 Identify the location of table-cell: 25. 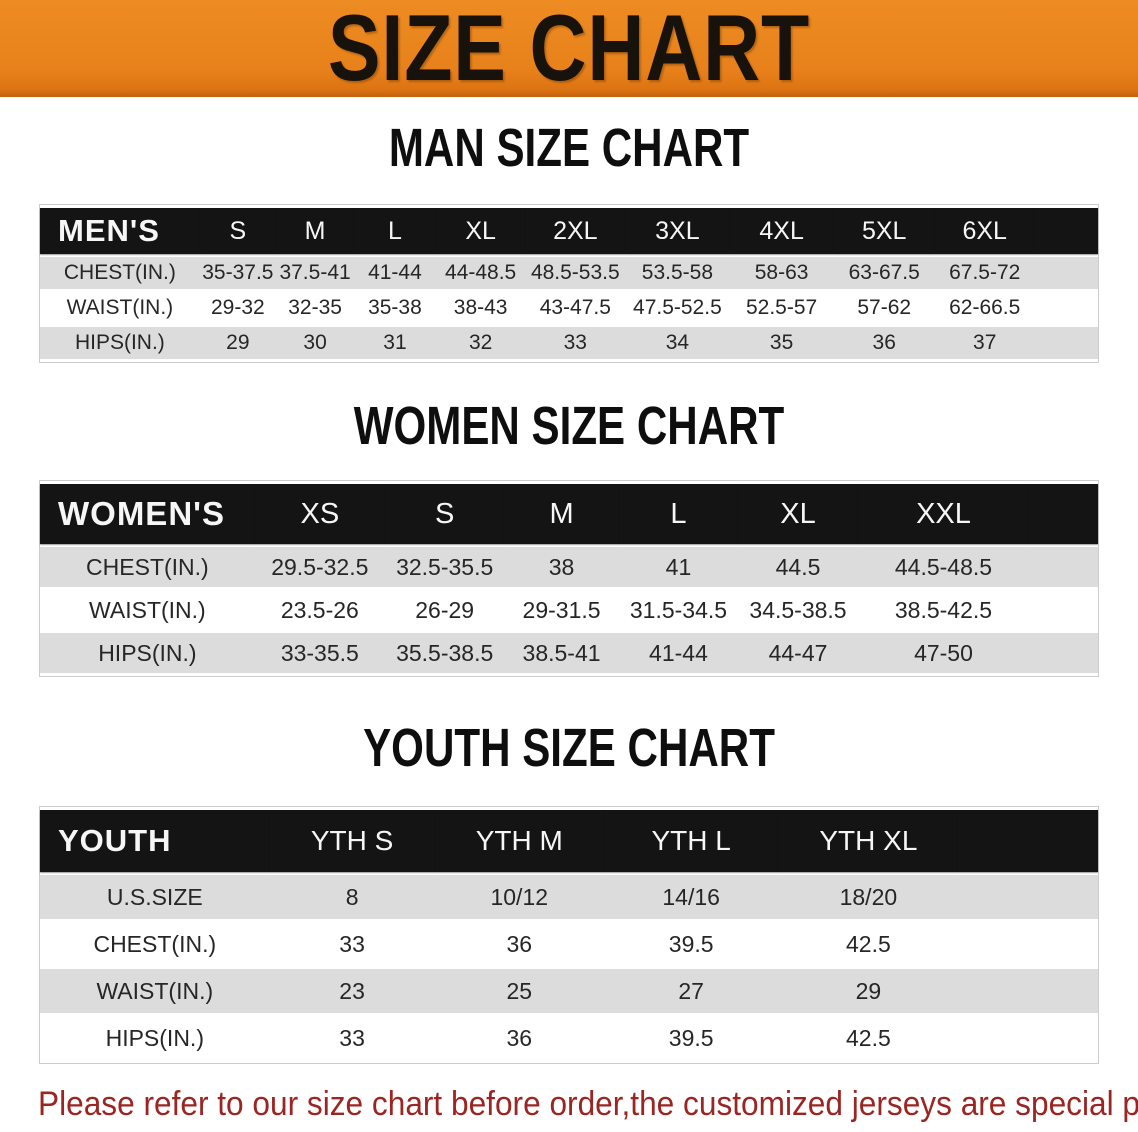
(519, 991).